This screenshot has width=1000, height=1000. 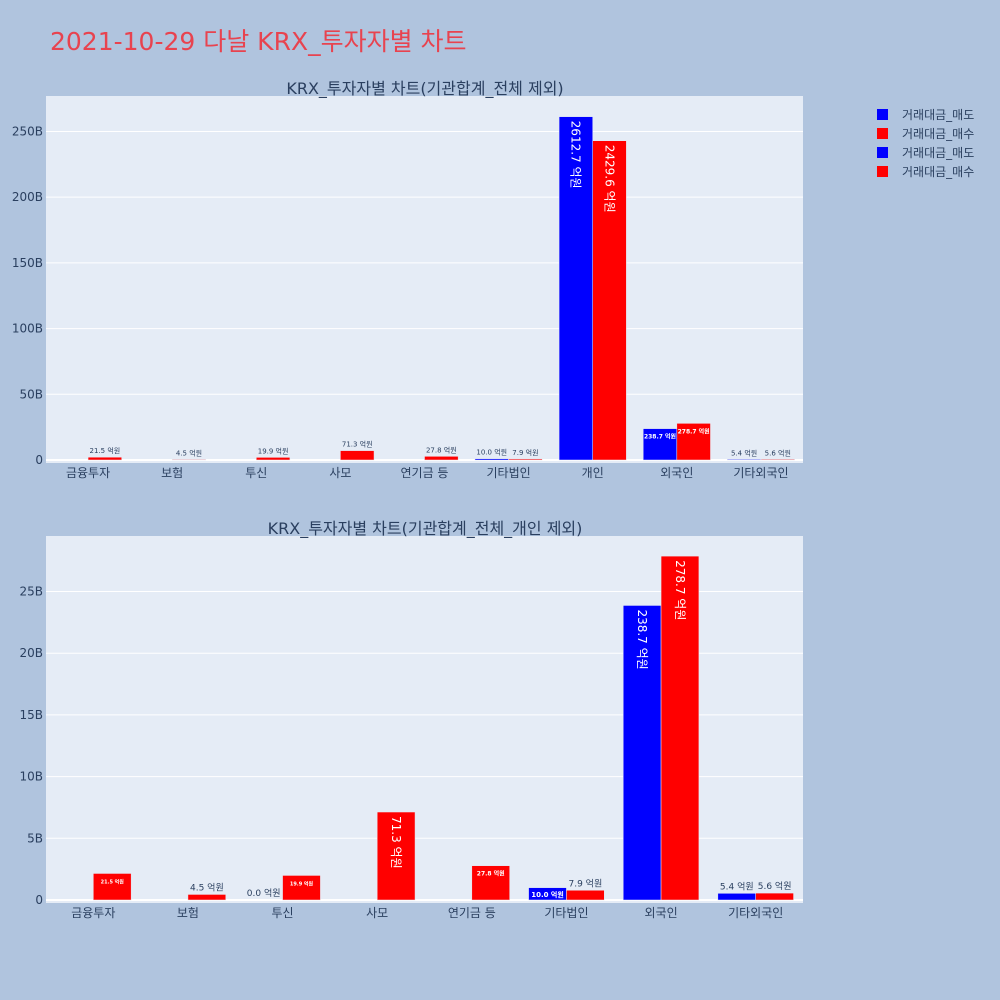 What do you see at coordinates (258, 41) in the screenshot?
I see `page-title: 2021-10-29 다날 KRX_투자자별 차트` at bounding box center [258, 41].